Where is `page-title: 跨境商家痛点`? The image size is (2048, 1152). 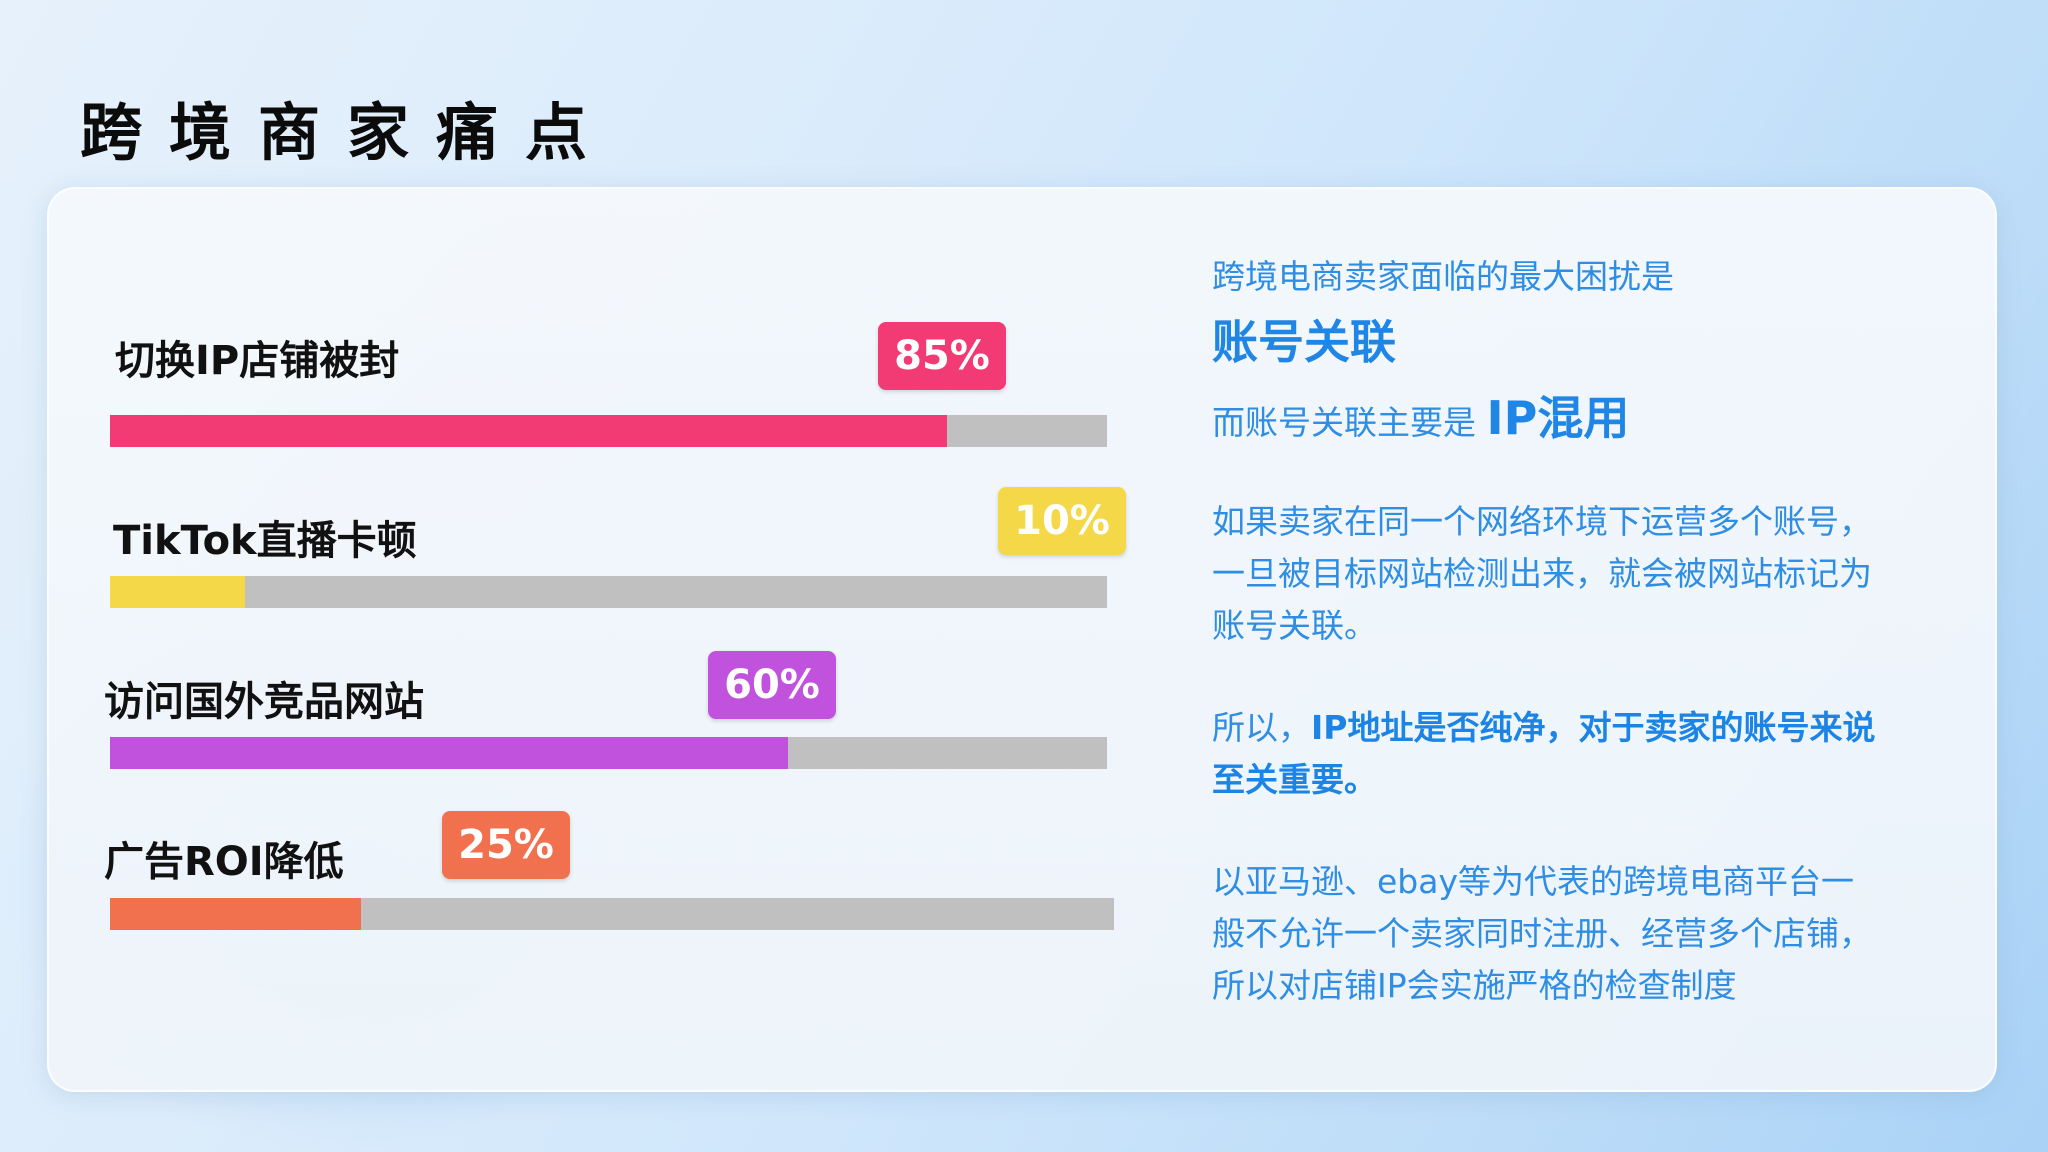 page-title: 跨境商家痛点 is located at coordinates (347, 132).